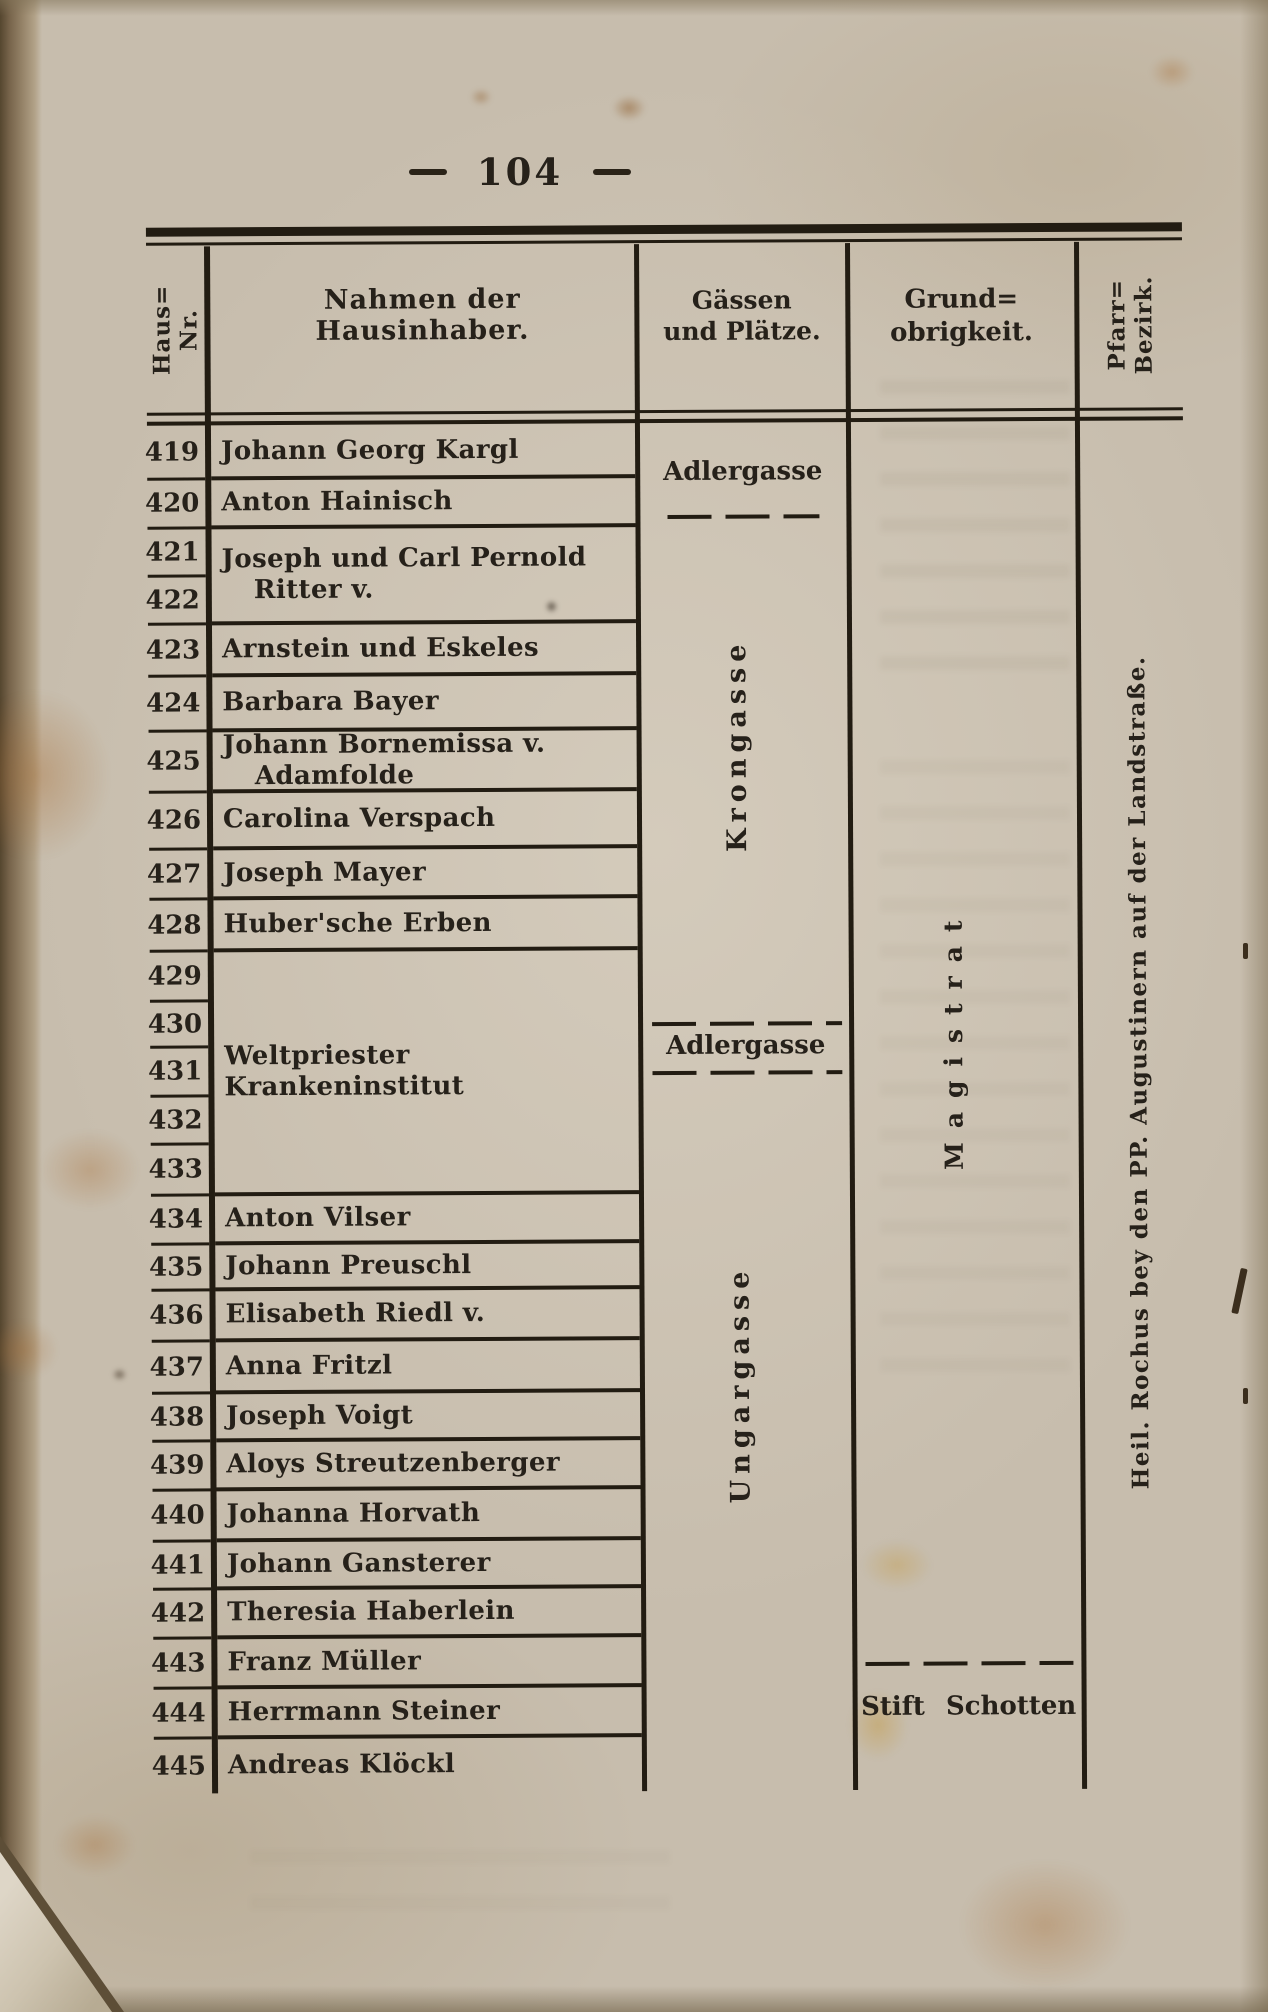  I want to click on house-number: 425, so click(173, 761).